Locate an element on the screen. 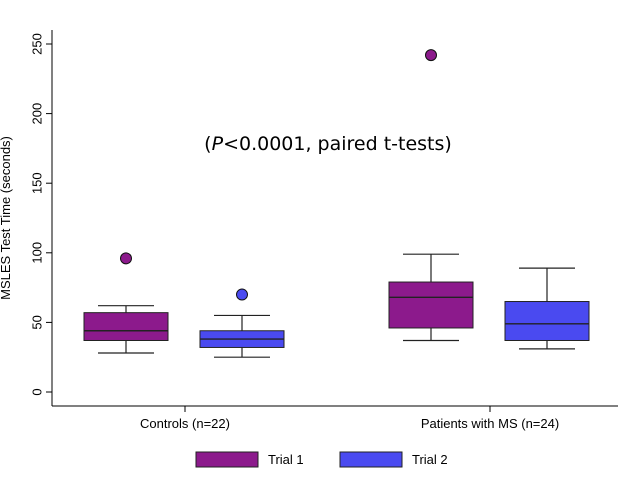  p-value-annotation: (P<0.0001, paired t-tests) is located at coordinates (328, 144).